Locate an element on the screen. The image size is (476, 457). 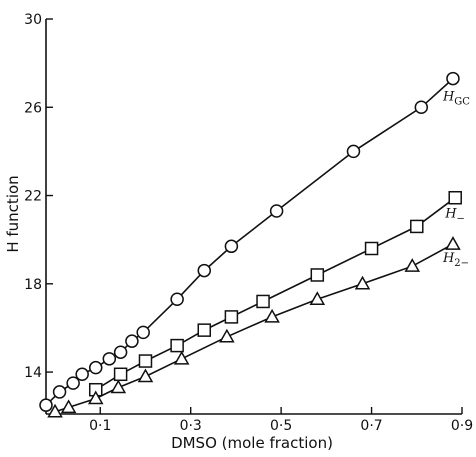
y-tick-label: 18 is located at coordinates (33, 285).